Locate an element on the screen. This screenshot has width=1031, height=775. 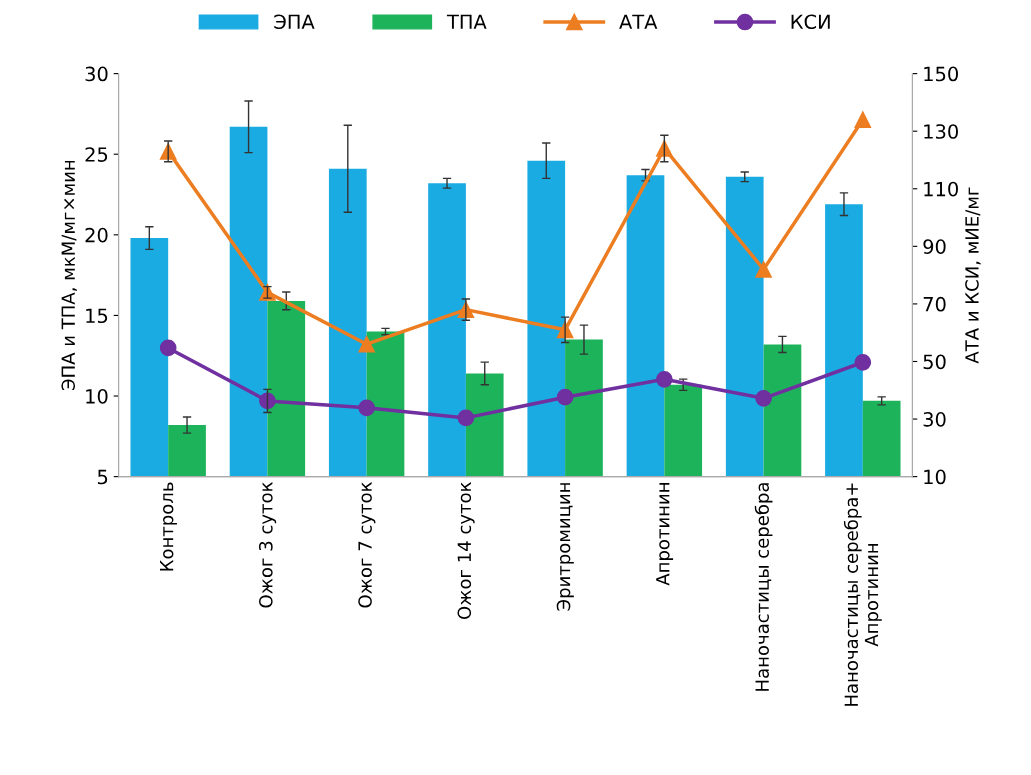
x-tick-label: Наночастицы серебра+ Апротинин is located at coordinates (862, 594).